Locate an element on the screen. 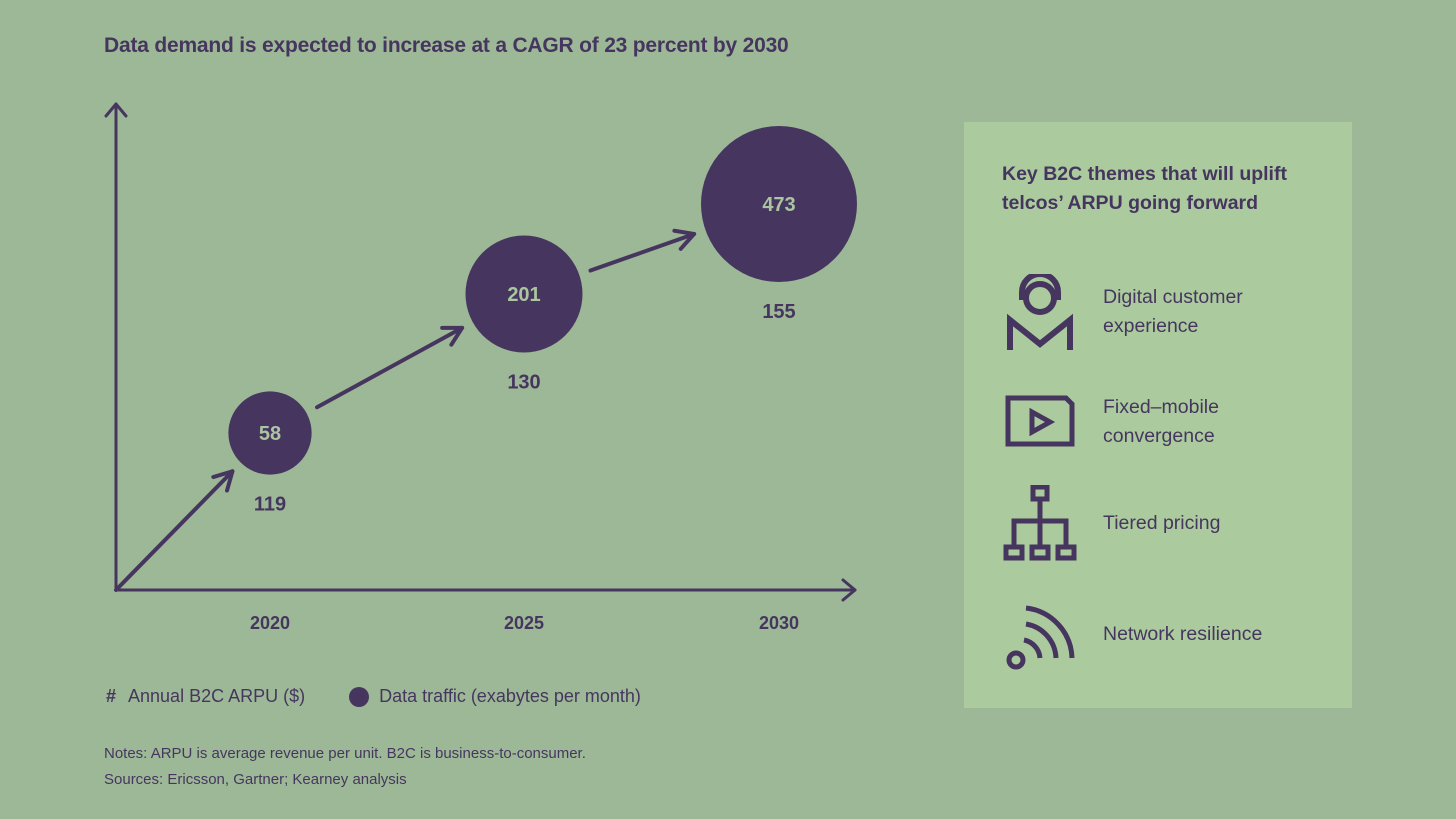  arpu-legend-label: Annual B2C ARPU ($) is located at coordinates (217, 696).